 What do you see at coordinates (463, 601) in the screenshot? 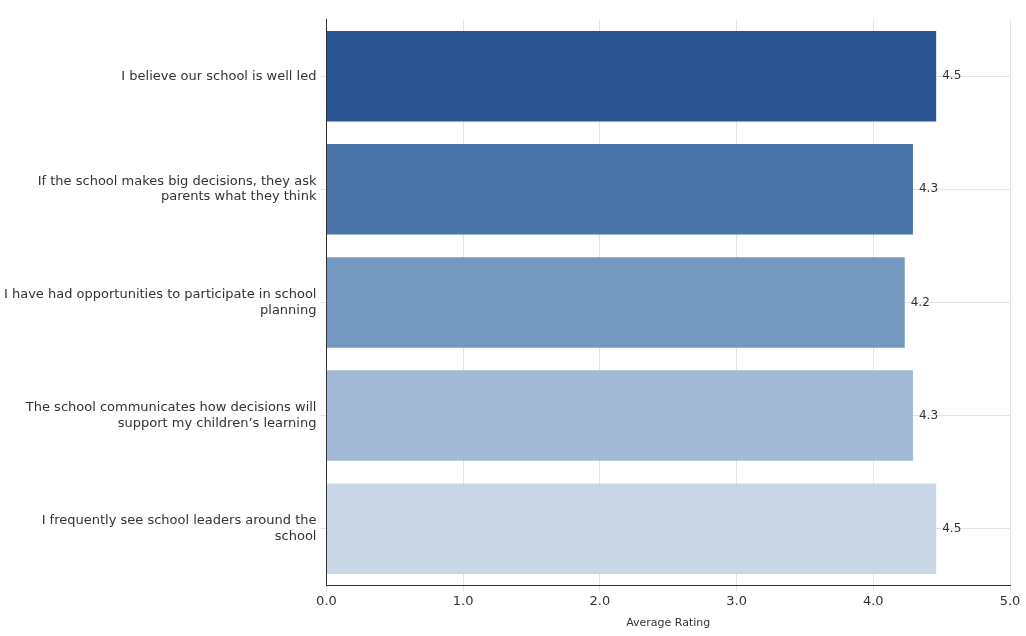
I see `x-tick-label: 1.0` at bounding box center [463, 601].